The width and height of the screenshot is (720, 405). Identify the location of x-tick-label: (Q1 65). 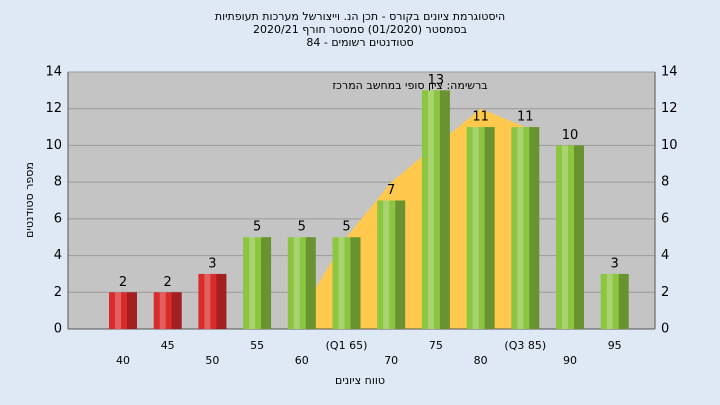
(347, 345).